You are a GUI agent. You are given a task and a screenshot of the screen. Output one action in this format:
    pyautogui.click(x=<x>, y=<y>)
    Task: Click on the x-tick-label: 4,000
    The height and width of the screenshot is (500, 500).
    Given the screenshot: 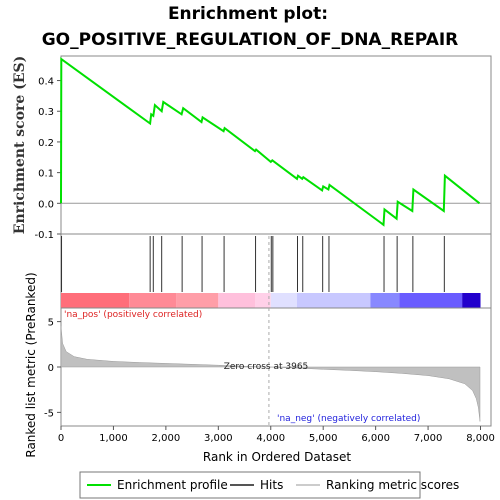 What is the action you would take?
    pyautogui.click(x=270, y=438)
    